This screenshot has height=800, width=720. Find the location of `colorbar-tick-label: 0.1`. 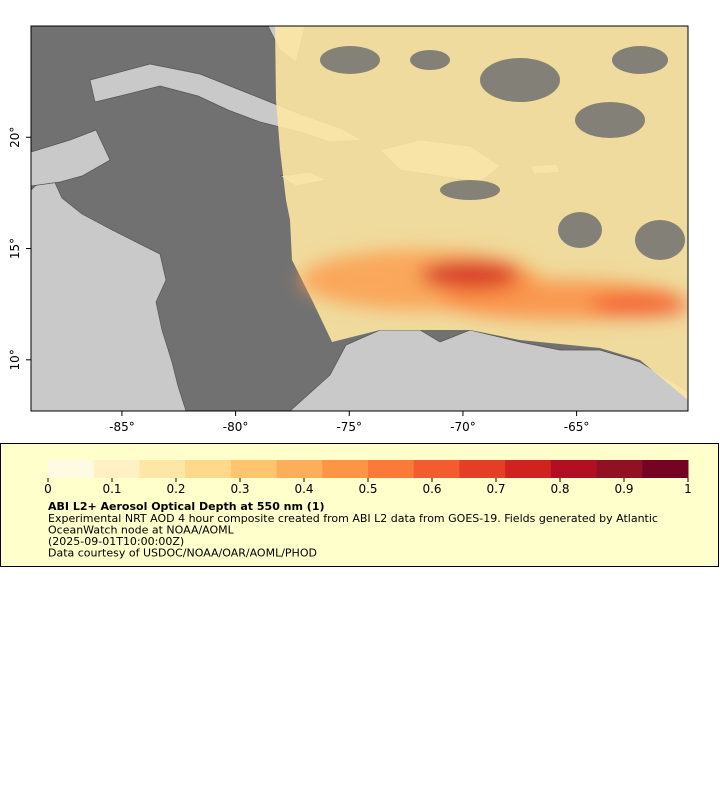

colorbar-tick-label: 0.1 is located at coordinates (111, 489).